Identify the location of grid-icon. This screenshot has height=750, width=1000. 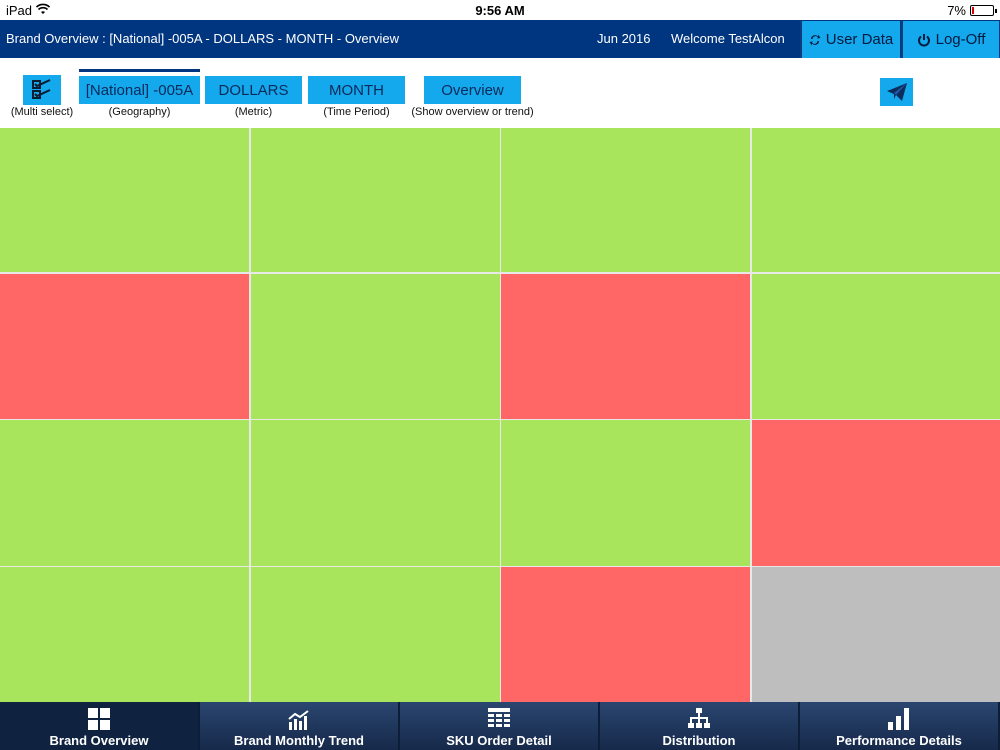
(99, 718).